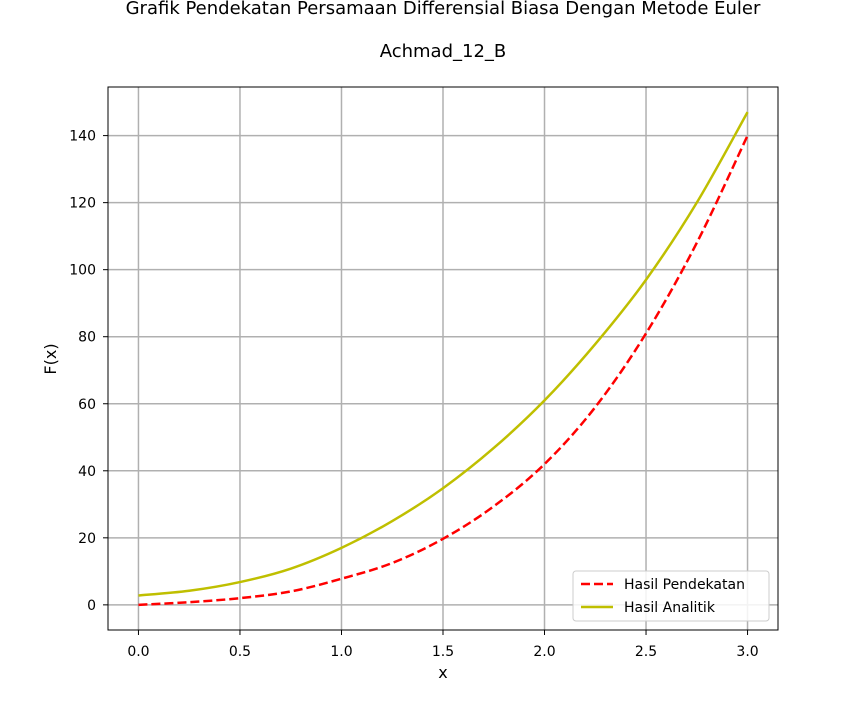  What do you see at coordinates (87, 405) in the screenshot?
I see `y-tick-label: 60` at bounding box center [87, 405].